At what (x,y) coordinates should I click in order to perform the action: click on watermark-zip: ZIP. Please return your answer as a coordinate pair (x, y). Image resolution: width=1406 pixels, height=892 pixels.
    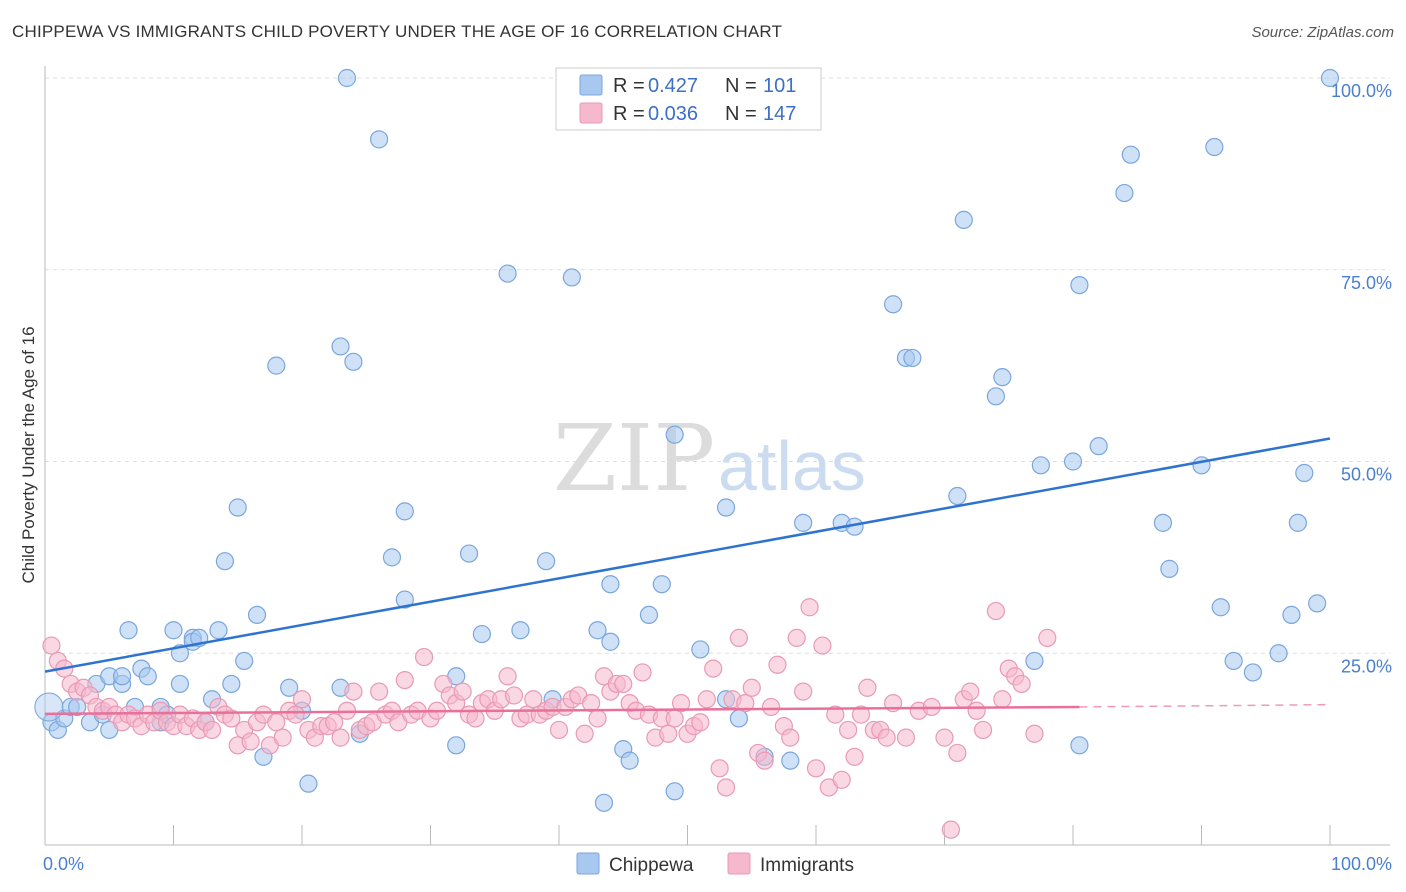
    Looking at the image, I should click on (634, 458).